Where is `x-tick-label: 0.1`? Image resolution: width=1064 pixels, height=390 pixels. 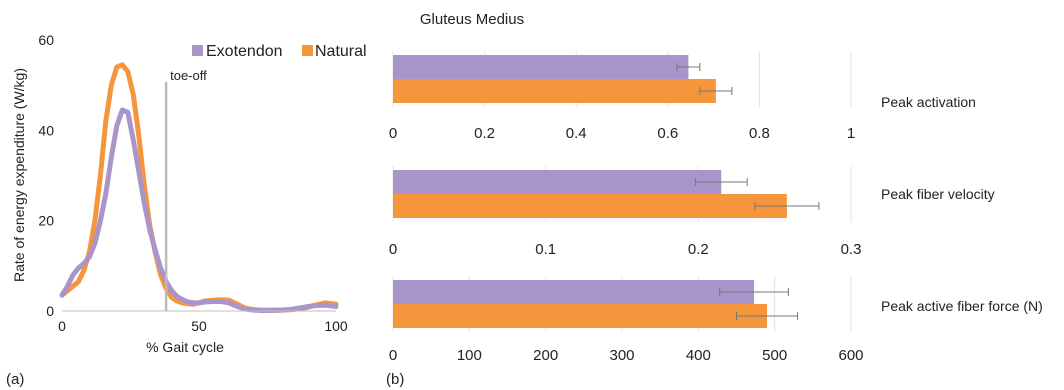 x-tick-label: 0.1 is located at coordinates (545, 249).